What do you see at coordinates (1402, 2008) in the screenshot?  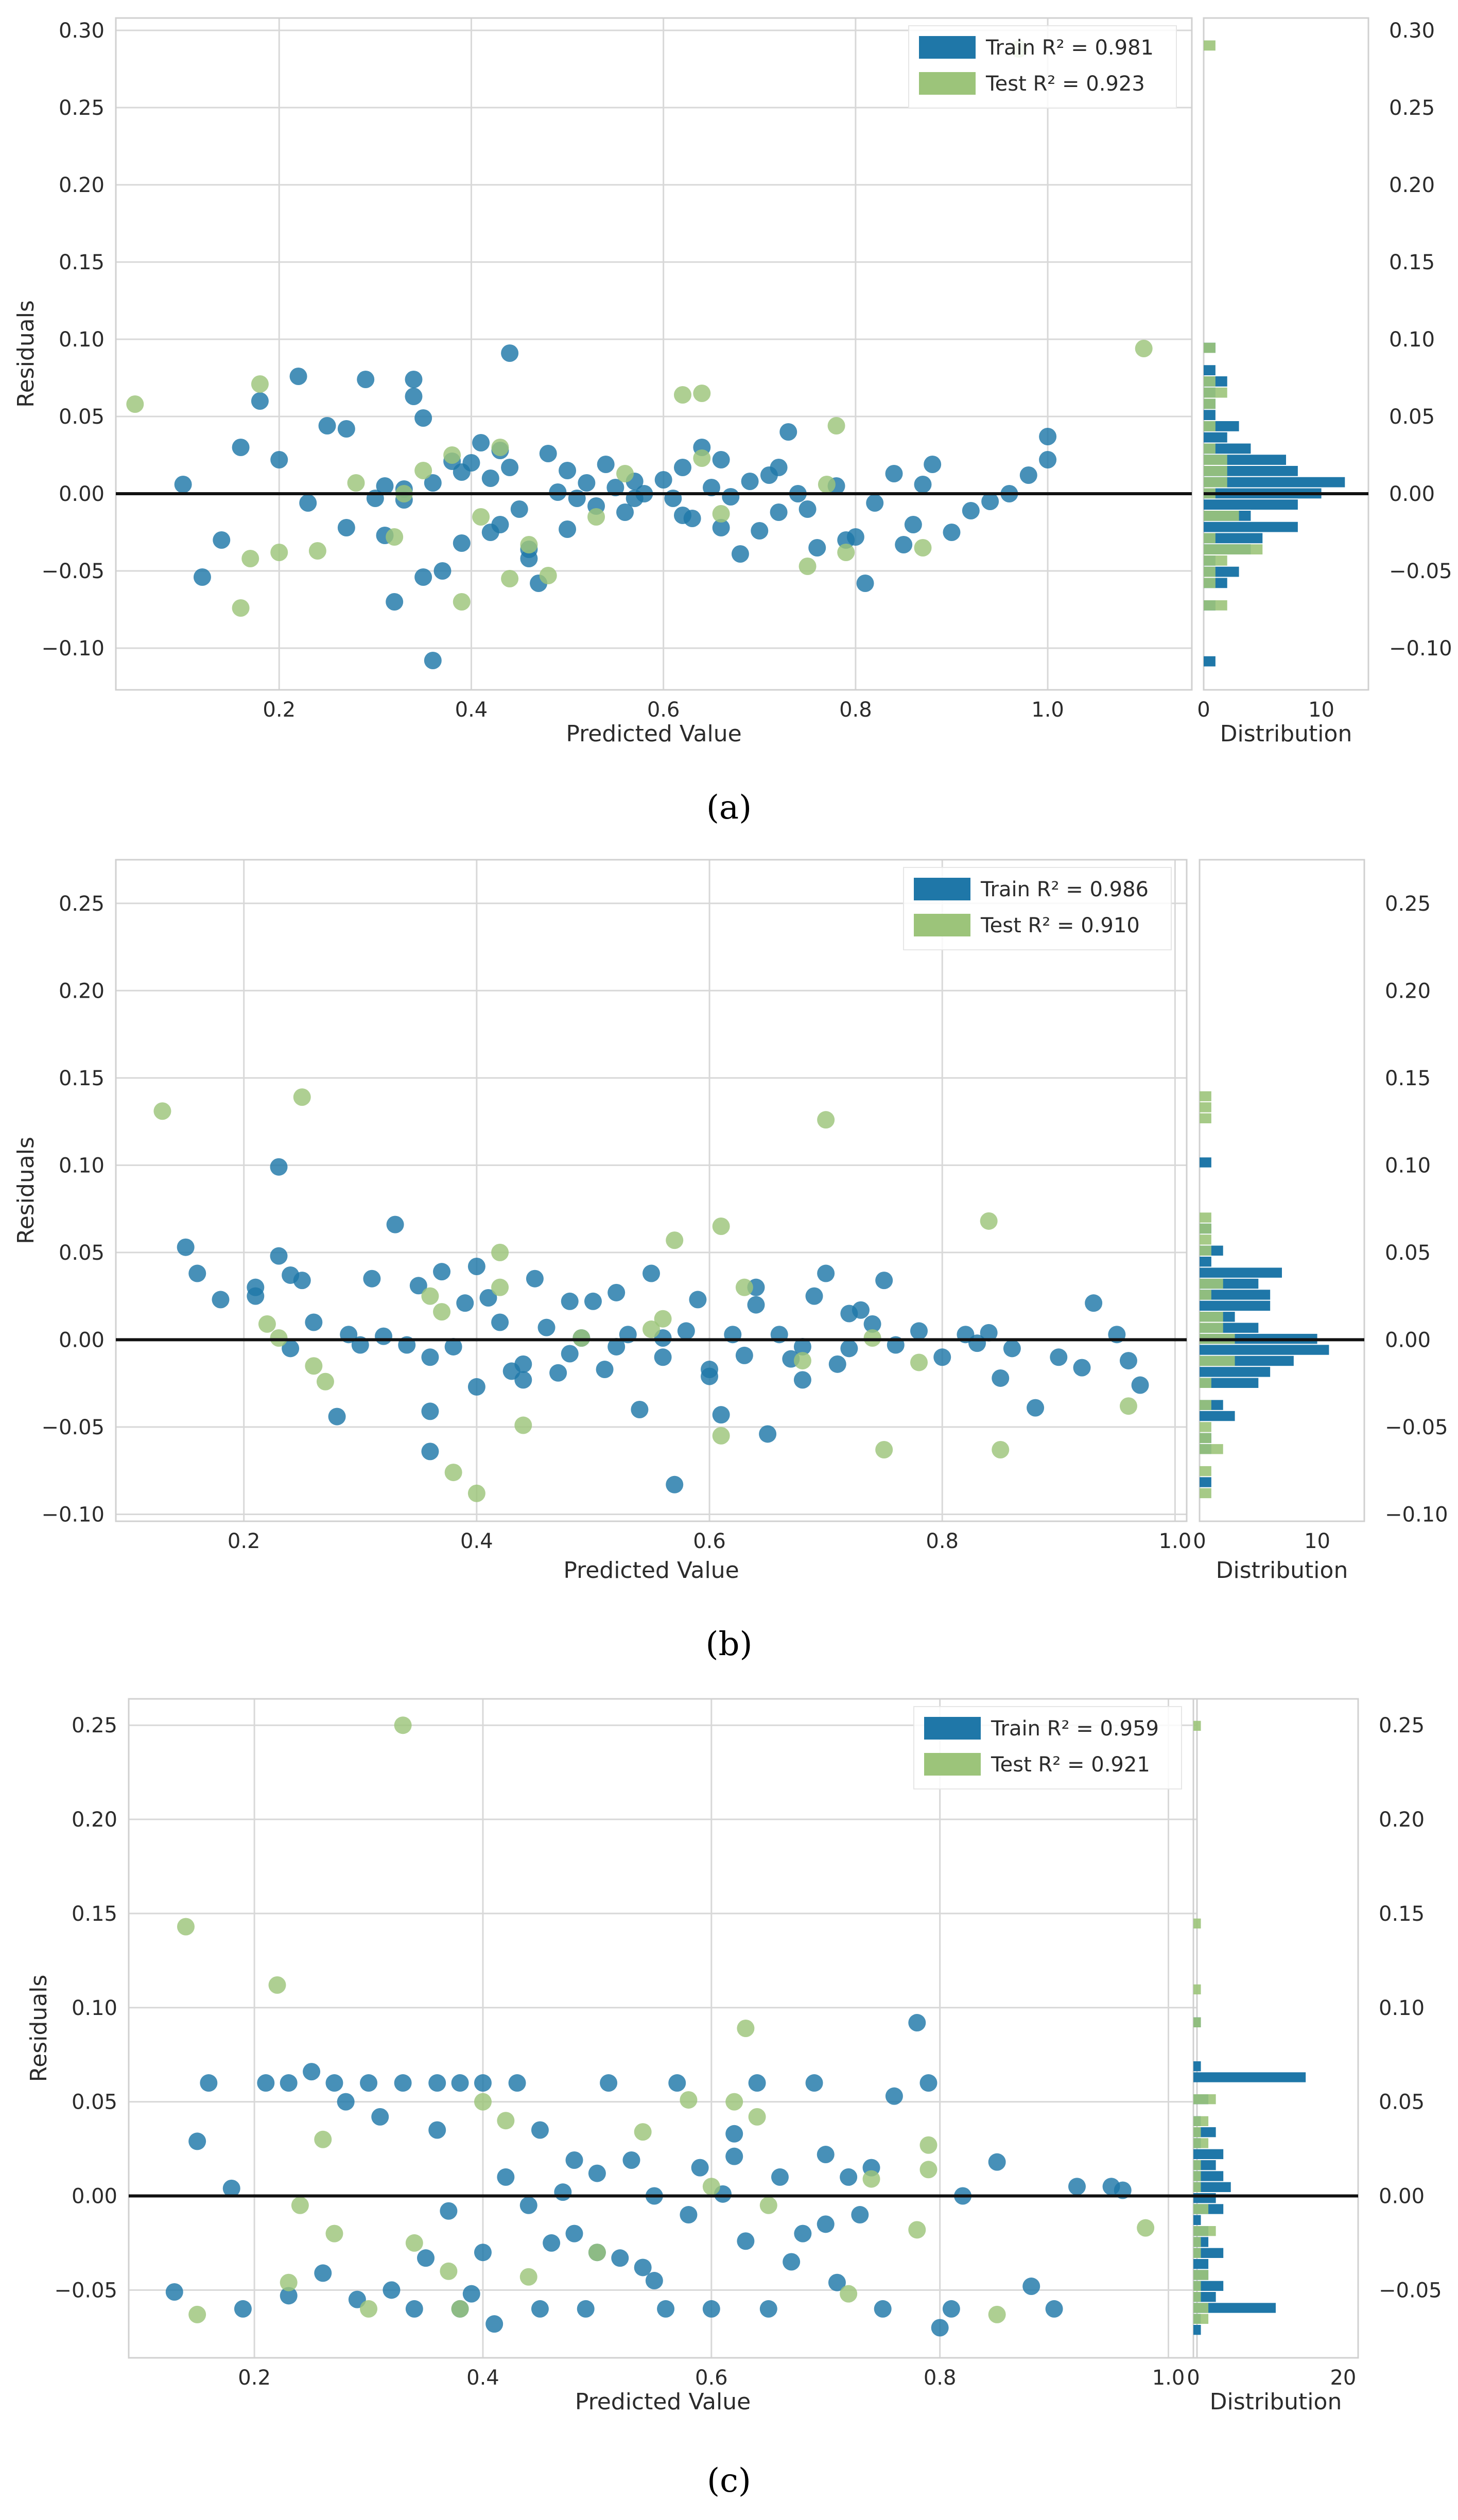 I see `hist-y-tick-label: 0.10` at bounding box center [1402, 2008].